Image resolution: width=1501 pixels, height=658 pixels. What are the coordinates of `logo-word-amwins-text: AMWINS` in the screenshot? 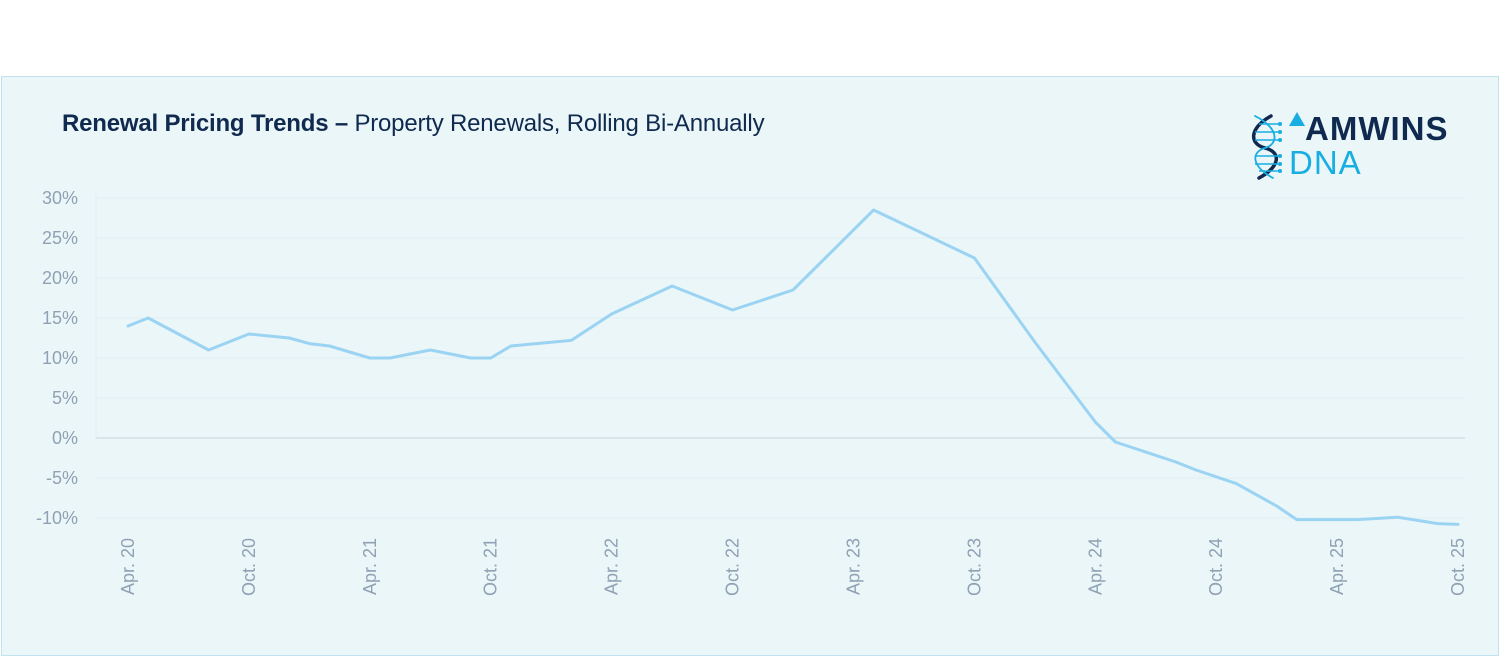 It's located at (1377, 128).